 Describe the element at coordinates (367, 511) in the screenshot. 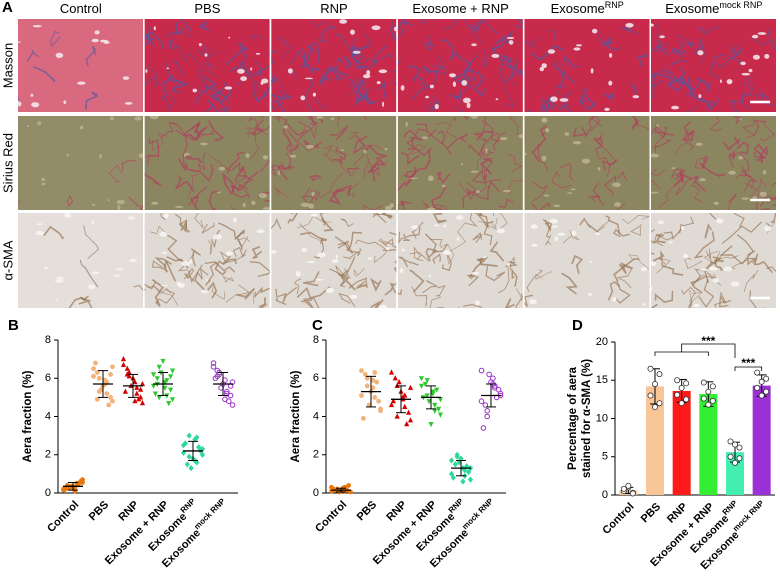

I see `x-tick-label: PBS` at that location.